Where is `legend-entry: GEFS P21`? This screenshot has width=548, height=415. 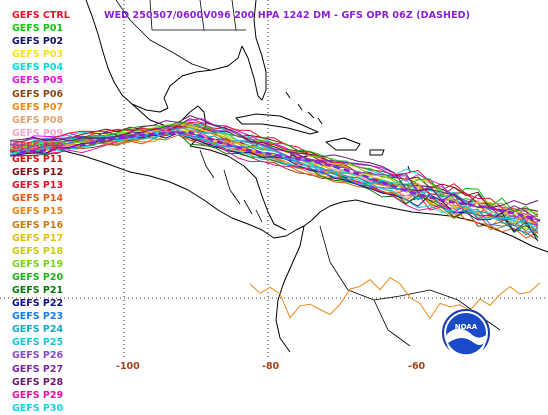
legend-entry: GEFS P21 is located at coordinates (38, 290).